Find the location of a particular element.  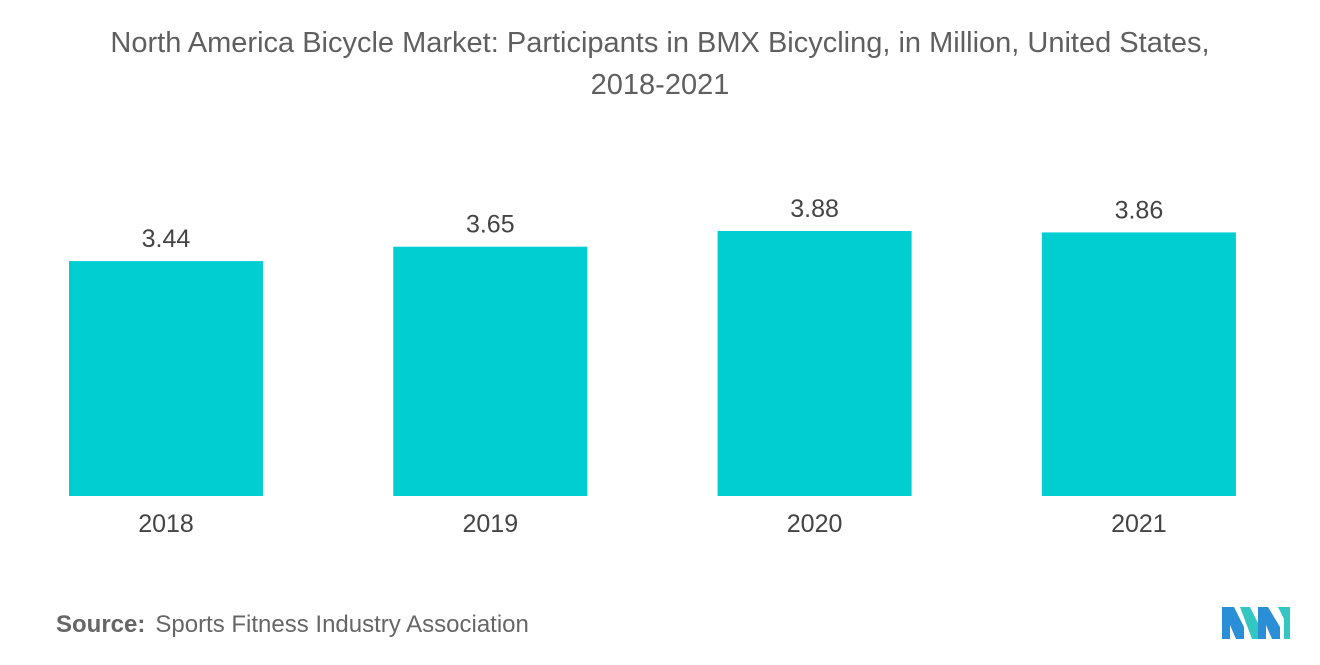

data-label-2020: 3.88 is located at coordinates (814, 209).